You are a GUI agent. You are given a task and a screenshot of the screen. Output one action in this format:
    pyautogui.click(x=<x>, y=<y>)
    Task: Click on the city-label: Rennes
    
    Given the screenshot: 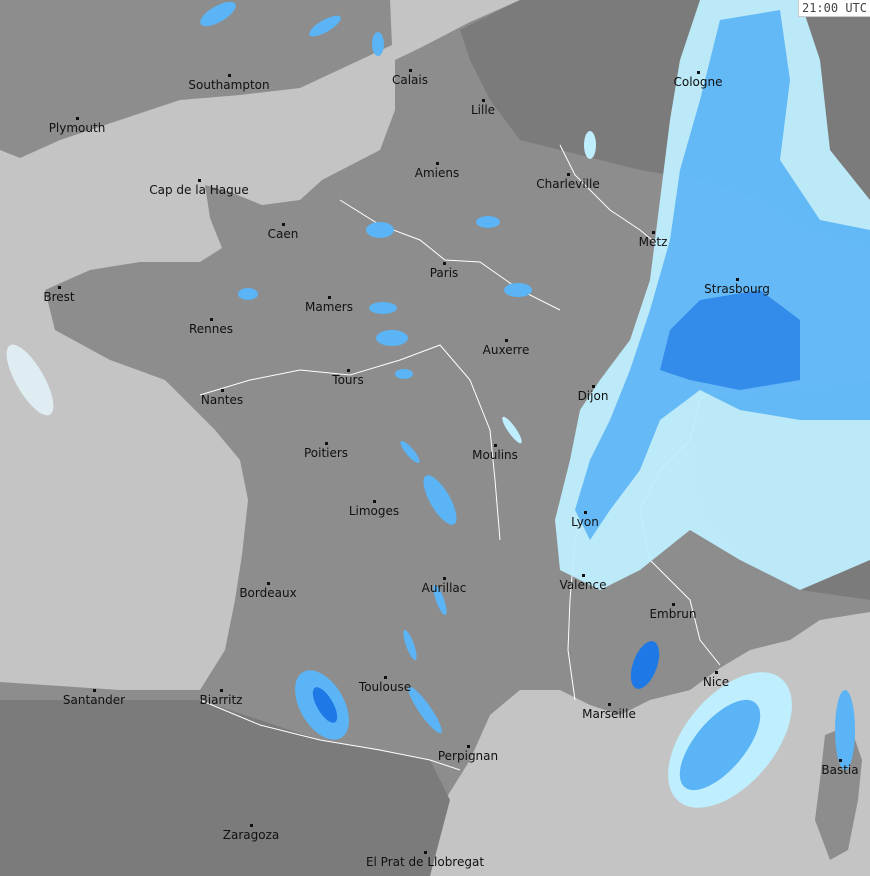 What is the action you would take?
    pyautogui.click(x=211, y=329)
    